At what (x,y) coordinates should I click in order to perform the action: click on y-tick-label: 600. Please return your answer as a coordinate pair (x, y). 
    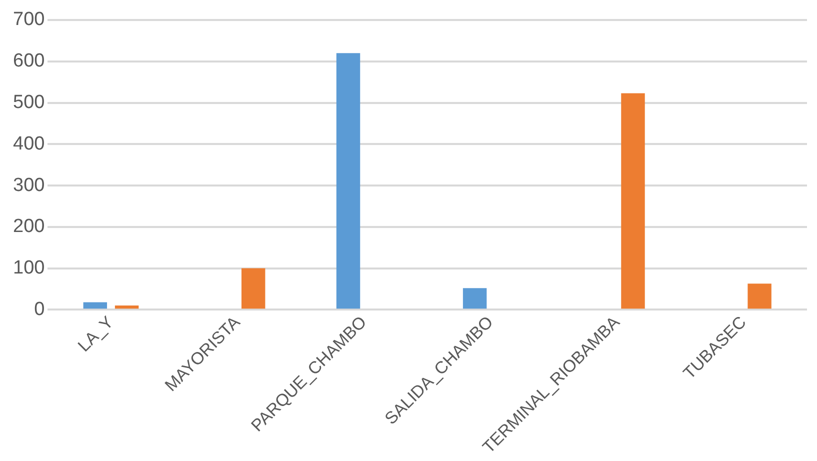
    Looking at the image, I should click on (29, 61).